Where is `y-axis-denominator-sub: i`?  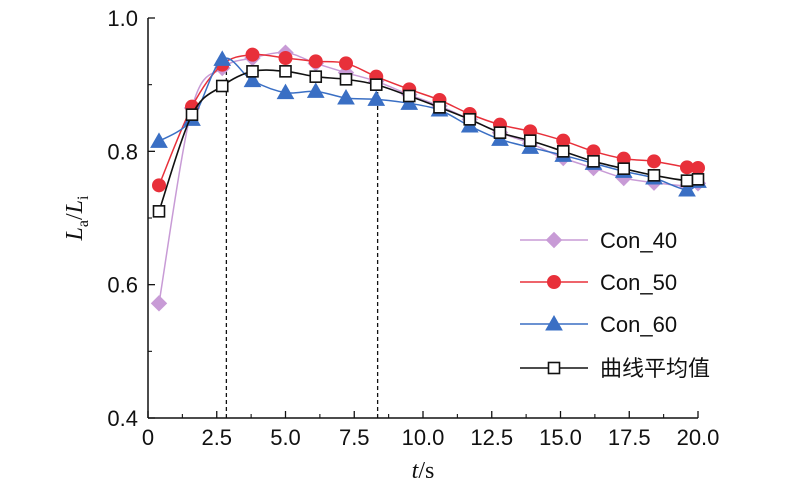
y-axis-denominator-sub: i is located at coordinates (83, 197).